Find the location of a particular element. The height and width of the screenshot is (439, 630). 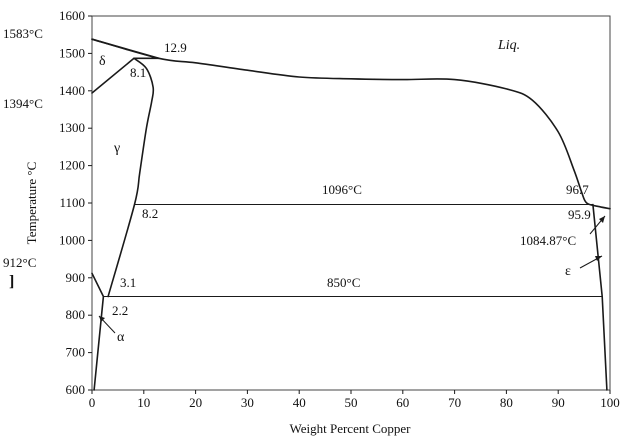

delta-label: δ is located at coordinates (102, 61).